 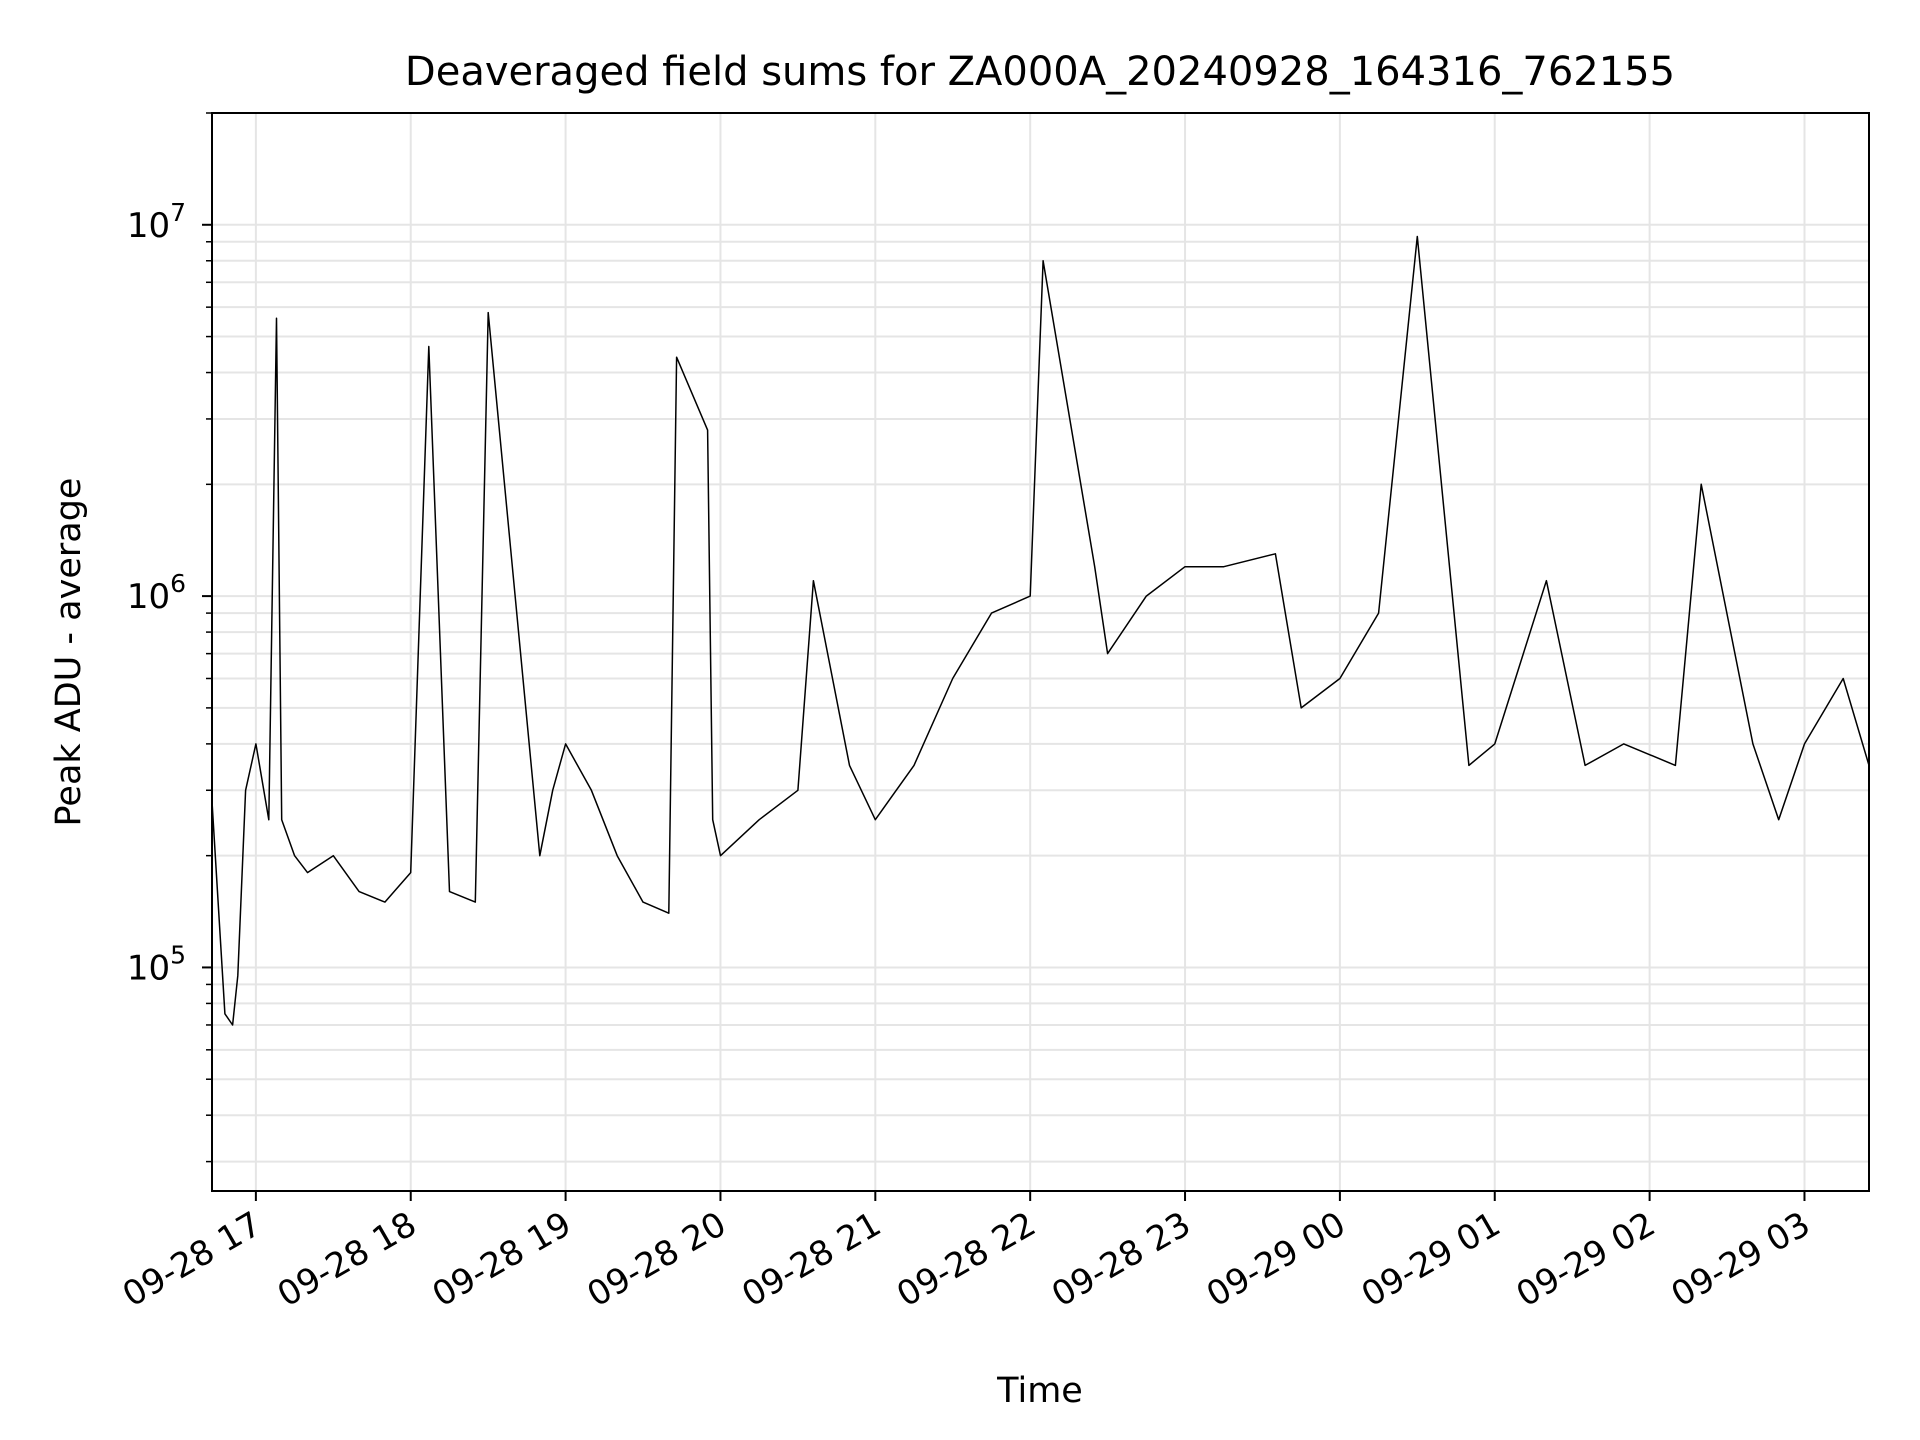 I want to click on y-axis: 10⁵ 10⁶ 10⁷, so click(x=169, y=637).